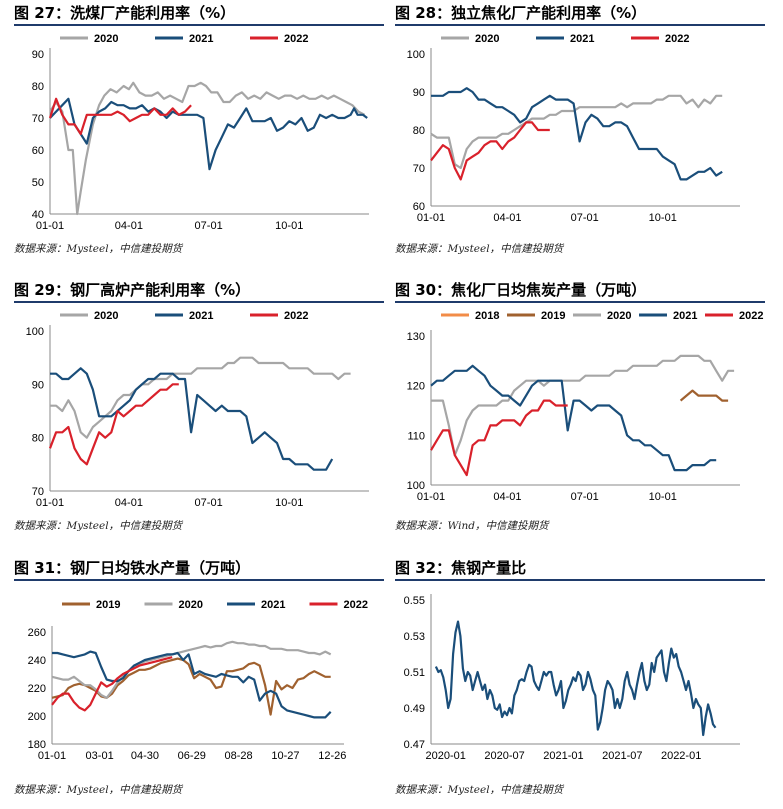 This screenshot has height=809, width=783. Describe the element at coordinates (414, 673) in the screenshot. I see `y-tick-label: 0.51` at that location.